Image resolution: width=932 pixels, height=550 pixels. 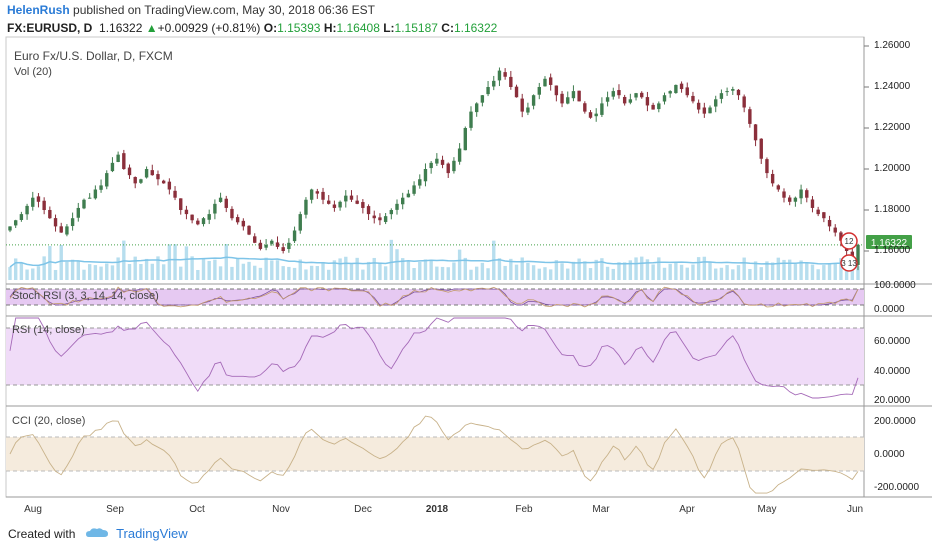 What do you see at coordinates (281, 509) in the screenshot?
I see `time-label: Nov` at bounding box center [281, 509].